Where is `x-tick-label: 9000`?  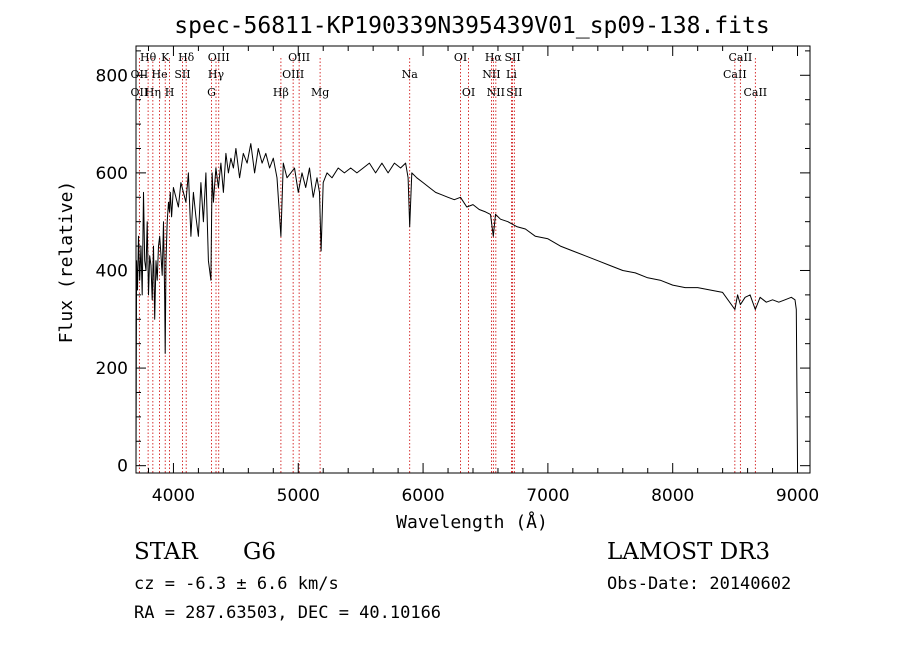 x-tick-label: 9000 is located at coordinates (797, 496).